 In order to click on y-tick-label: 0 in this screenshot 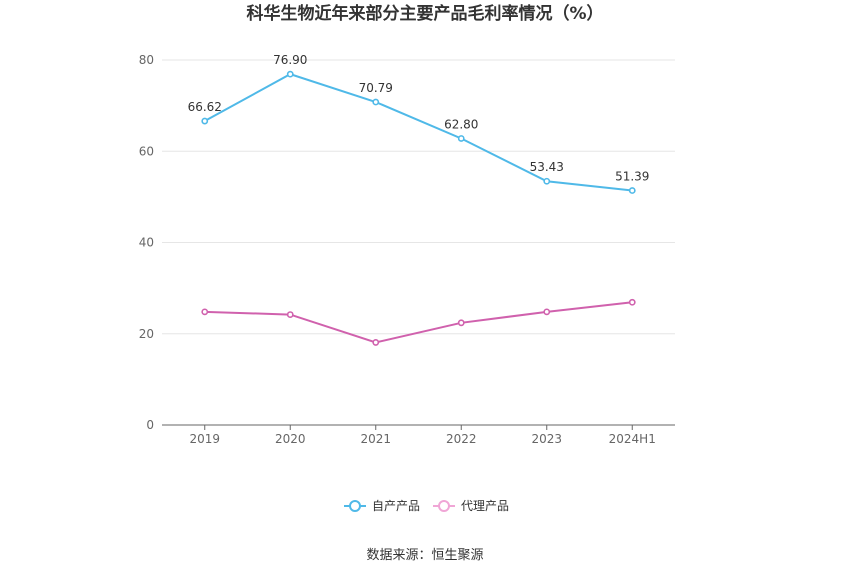, I will do `click(150, 425)`.